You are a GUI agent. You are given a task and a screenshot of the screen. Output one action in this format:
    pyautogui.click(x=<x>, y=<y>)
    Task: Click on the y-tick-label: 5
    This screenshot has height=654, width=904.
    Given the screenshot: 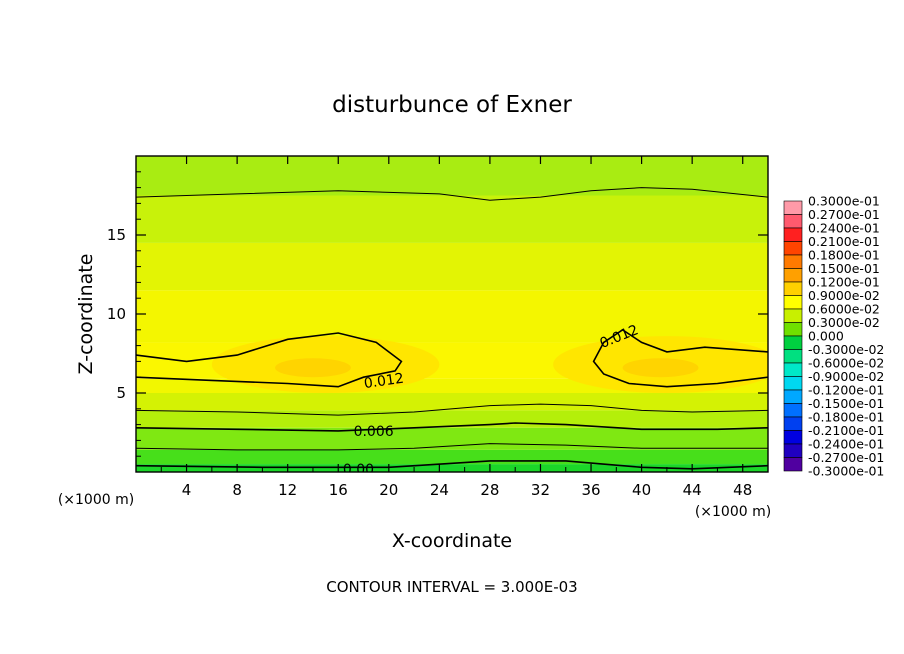 What is the action you would take?
    pyautogui.click(x=121, y=393)
    